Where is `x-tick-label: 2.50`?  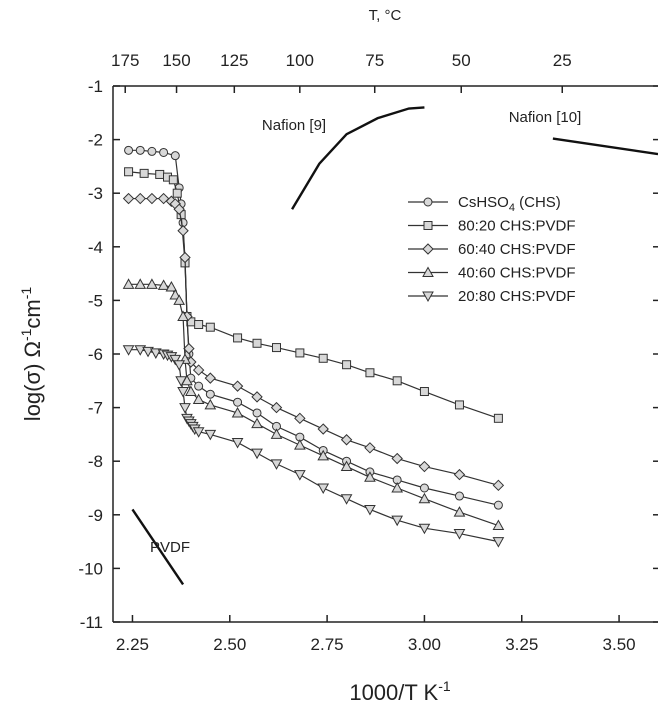
x-tick-label: 2.50 is located at coordinates (229, 644).